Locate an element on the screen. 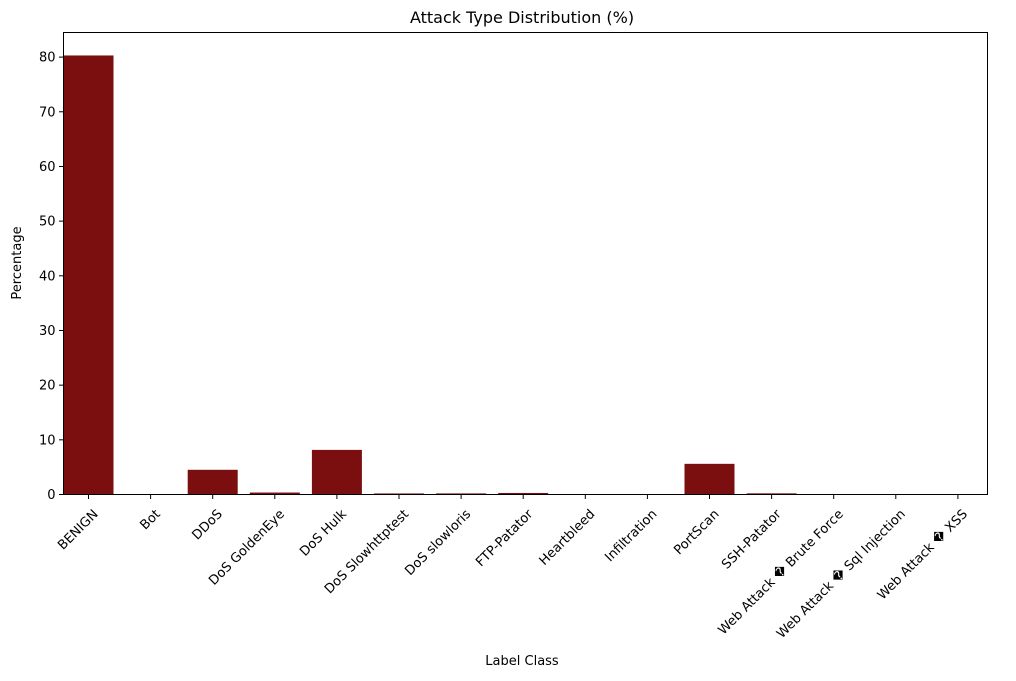 The width and height of the screenshot is (1016, 681). x-tick-label: Bot is located at coordinates (150, 520).